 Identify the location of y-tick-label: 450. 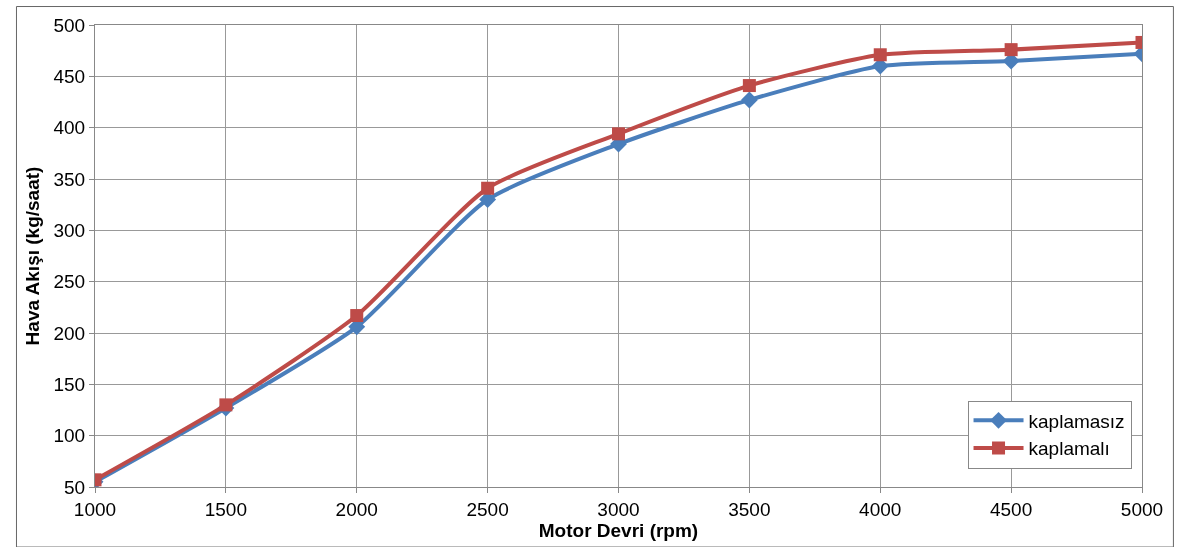
(69, 76).